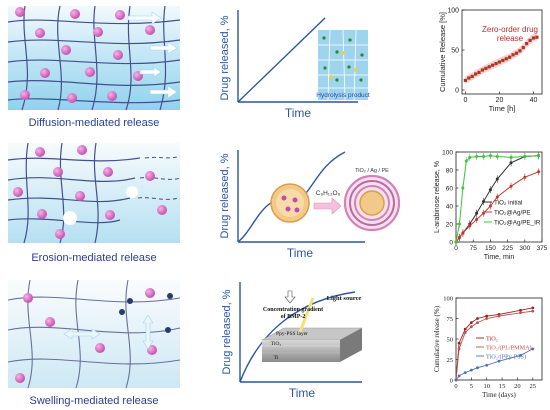 The height and width of the screenshot is (410, 550). I want to click on legend-label: TiO₂ initial, so click(508, 202).